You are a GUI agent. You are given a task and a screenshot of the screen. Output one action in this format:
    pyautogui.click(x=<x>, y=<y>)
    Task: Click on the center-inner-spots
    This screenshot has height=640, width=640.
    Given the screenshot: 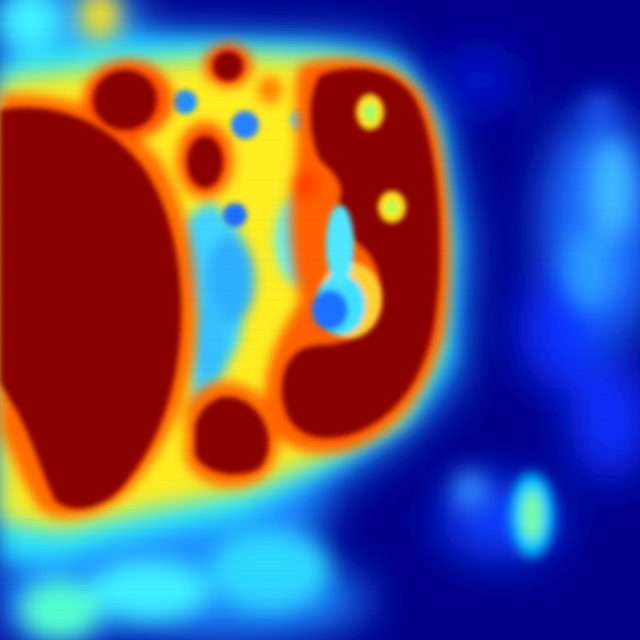 What is the action you would take?
    pyautogui.click(x=359, y=216)
    